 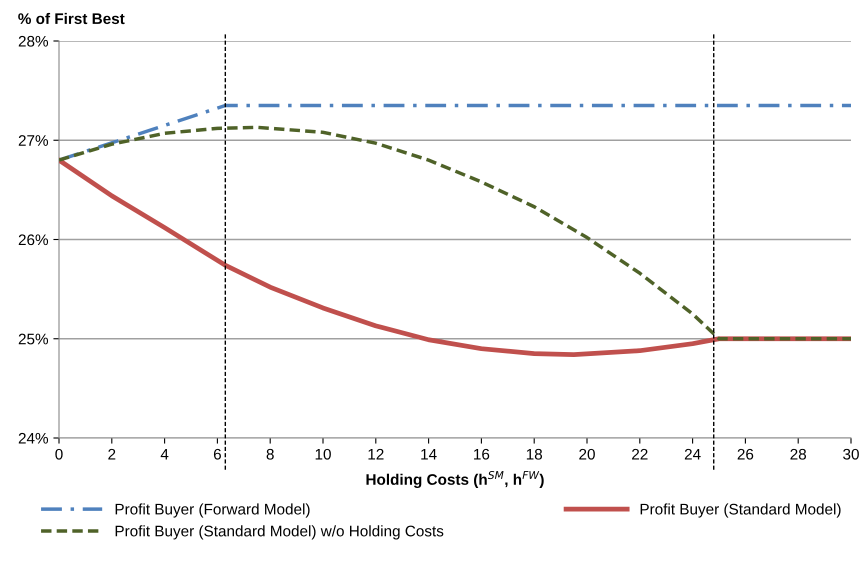 I want to click on x-tick-label: 22, so click(x=640, y=454).